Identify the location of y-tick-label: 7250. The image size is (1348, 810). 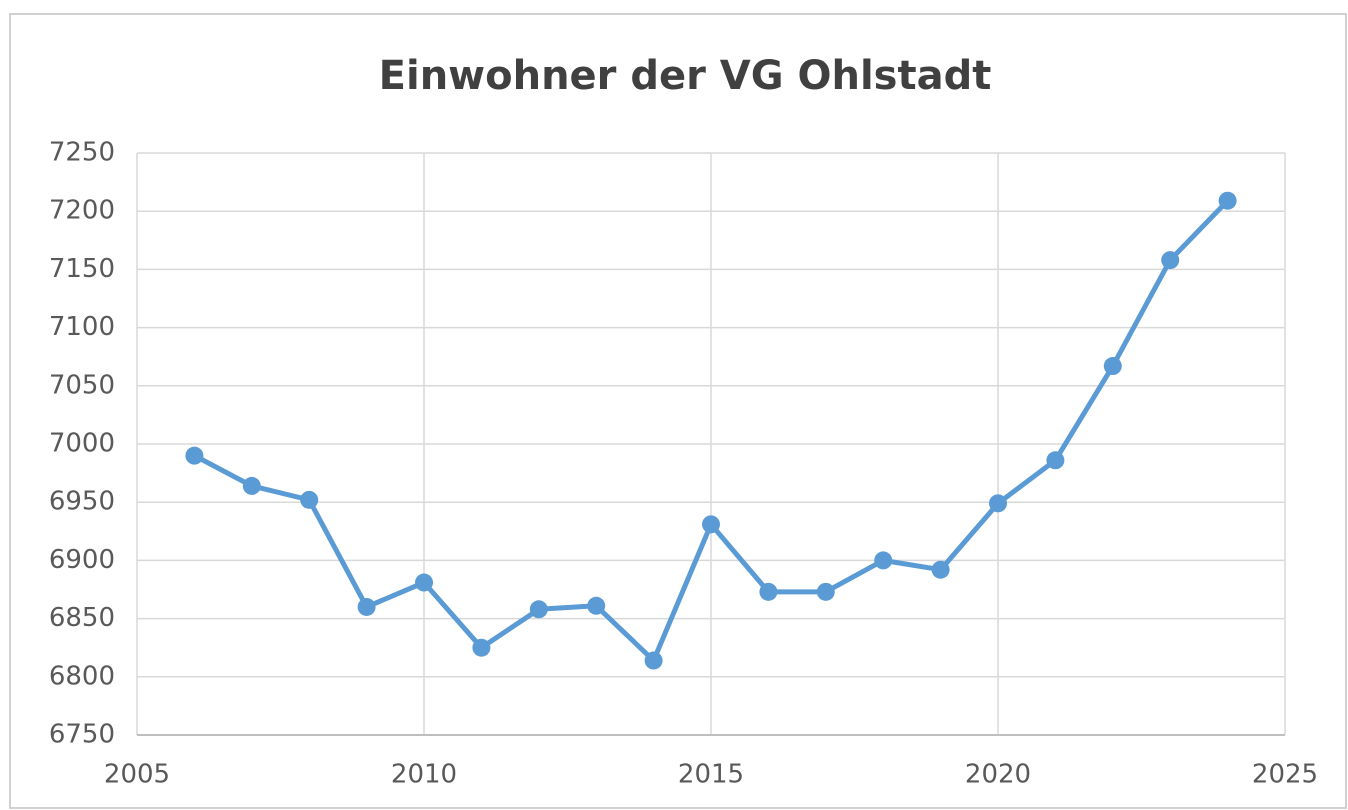
(82, 153).